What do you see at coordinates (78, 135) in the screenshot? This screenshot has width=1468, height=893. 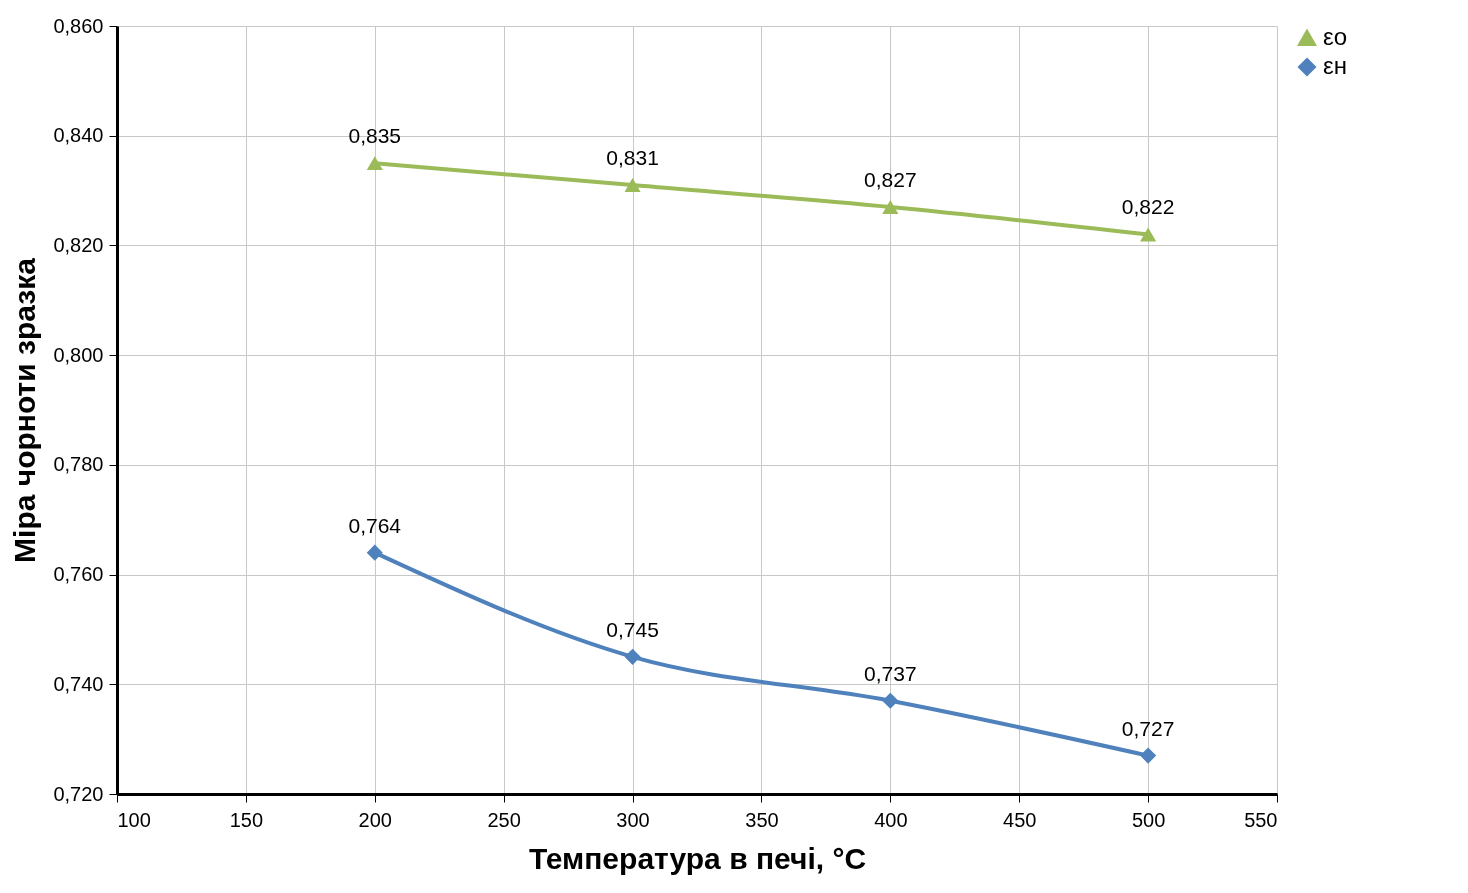 I see `y-tick-label: 0,840` at bounding box center [78, 135].